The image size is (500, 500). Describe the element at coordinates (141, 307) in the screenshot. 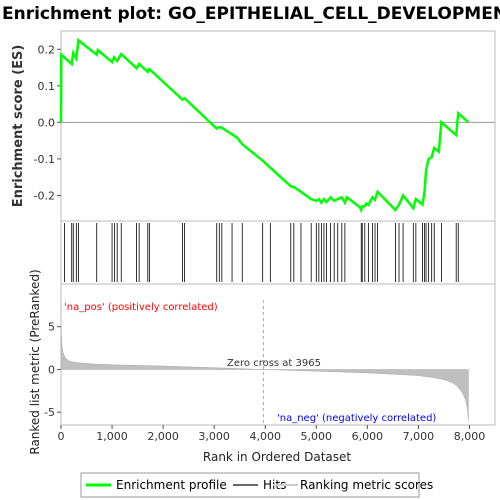

I see `positive-correlation-label: 'na_pos' (positively correlated)` at that location.